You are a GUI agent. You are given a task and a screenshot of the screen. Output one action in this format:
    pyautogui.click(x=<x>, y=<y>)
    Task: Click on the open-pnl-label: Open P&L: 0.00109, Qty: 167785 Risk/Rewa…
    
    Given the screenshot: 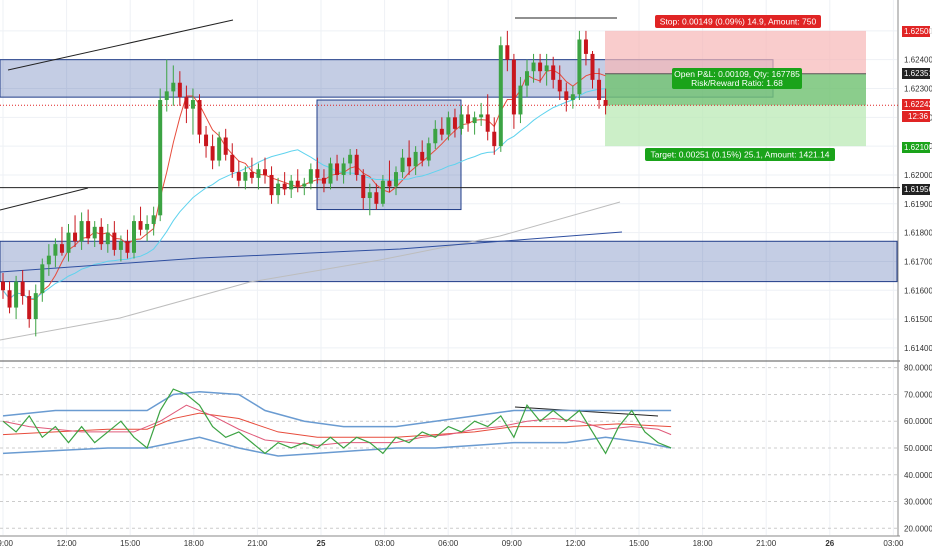 What is the action you would take?
    pyautogui.click(x=737, y=78)
    